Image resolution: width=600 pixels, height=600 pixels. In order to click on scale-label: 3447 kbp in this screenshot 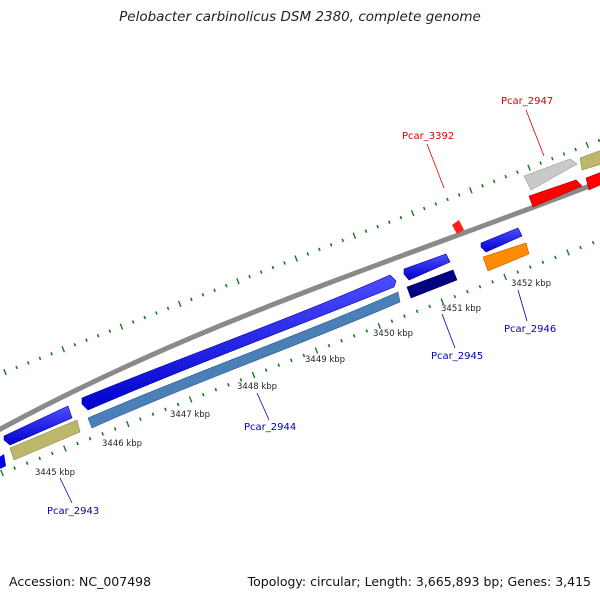, I will do `click(190, 415)`.